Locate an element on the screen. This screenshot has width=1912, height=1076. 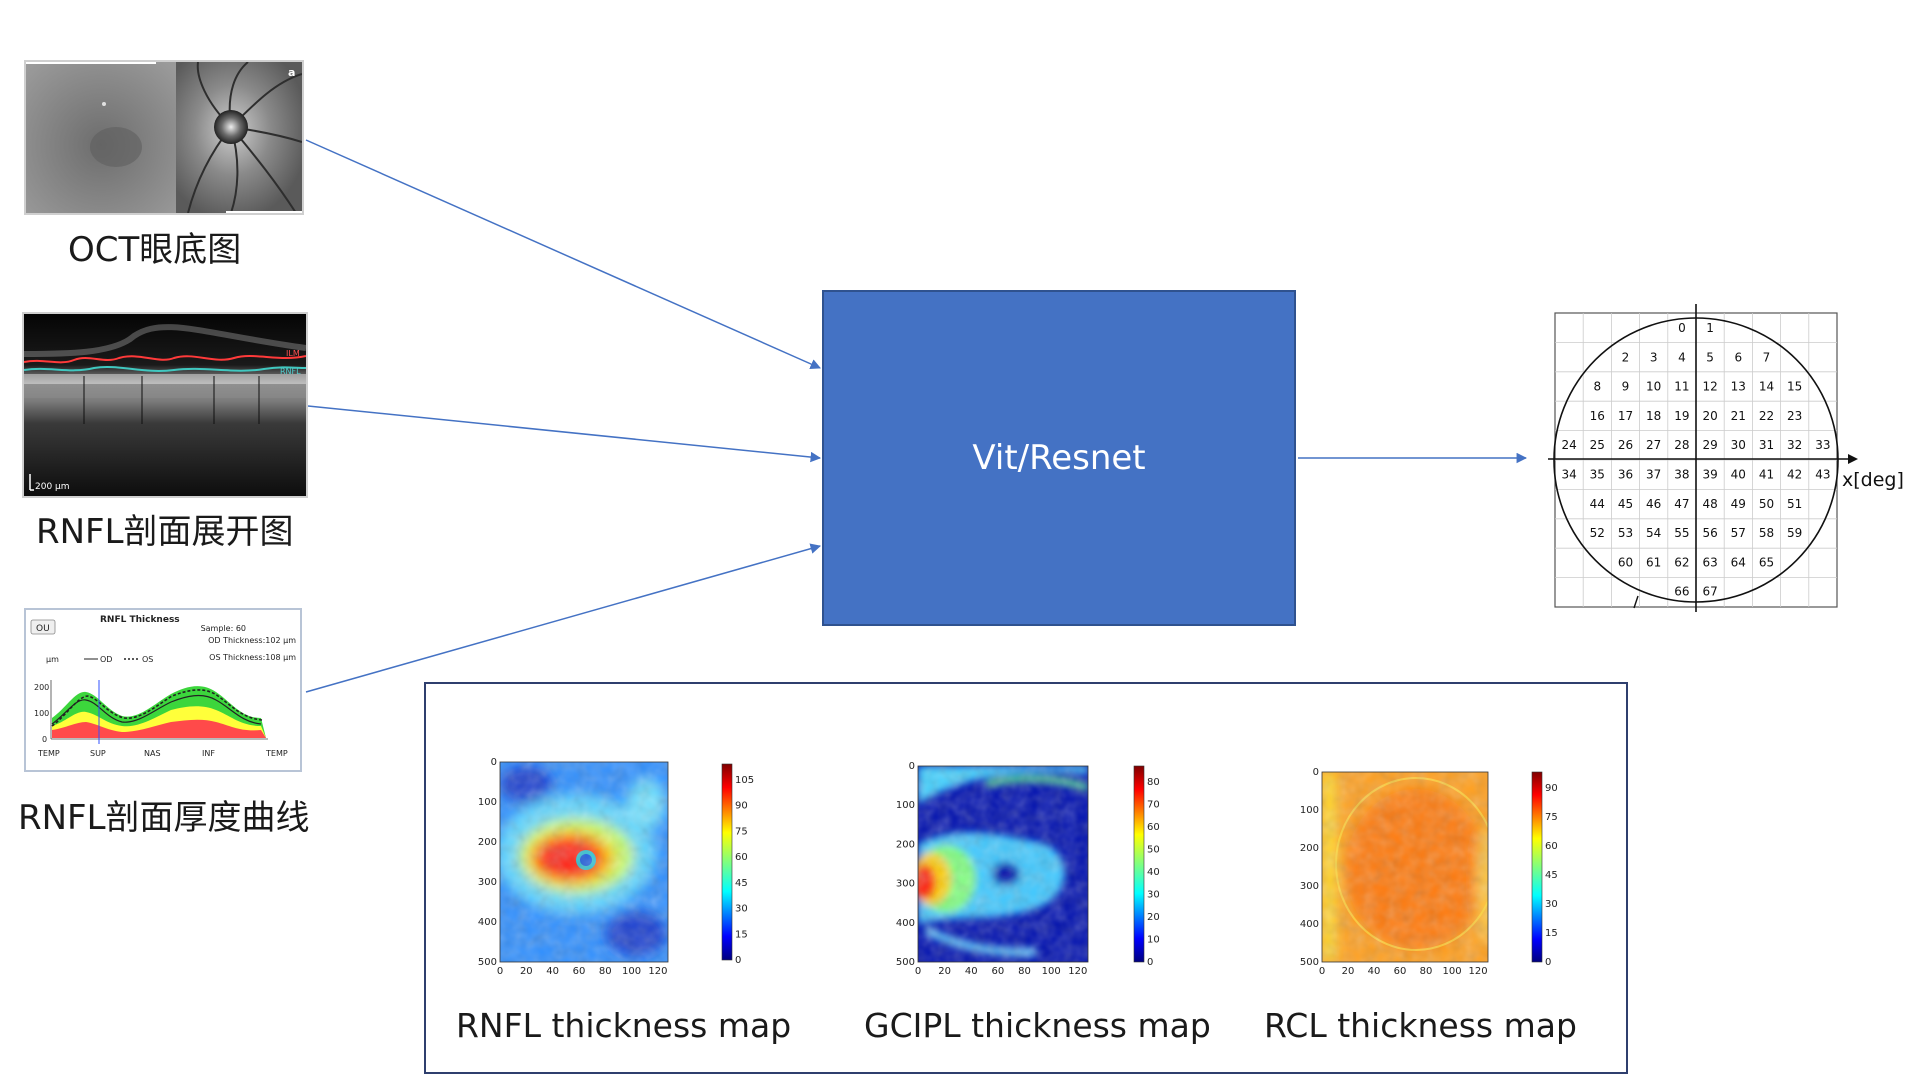
vf-cell-label: 40 is located at coordinates (1738, 475).